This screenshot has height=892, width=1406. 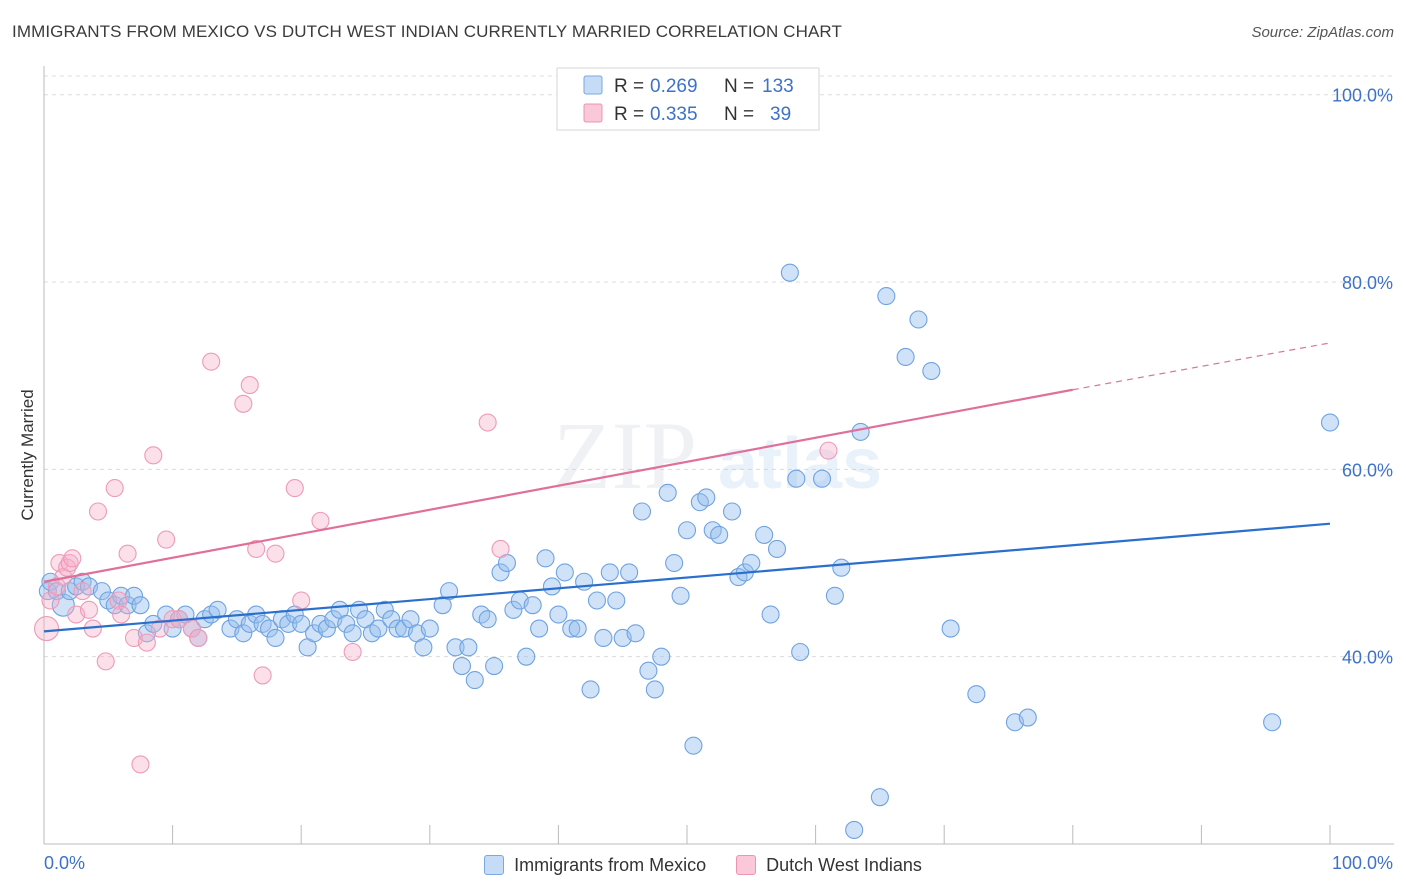 I want to click on legend-item-dutch-west-indians: Dutch West Indians, so click(x=829, y=865).